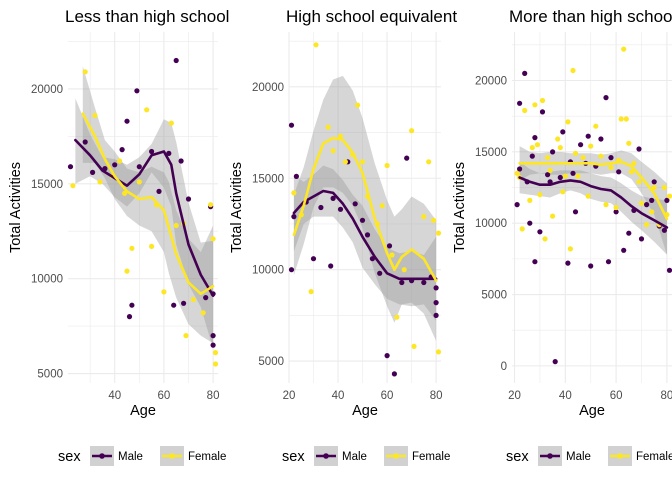 The image size is (672, 480). Describe the element at coordinates (147, 16) in the screenshot. I see `panel-title: Less than high school` at that location.